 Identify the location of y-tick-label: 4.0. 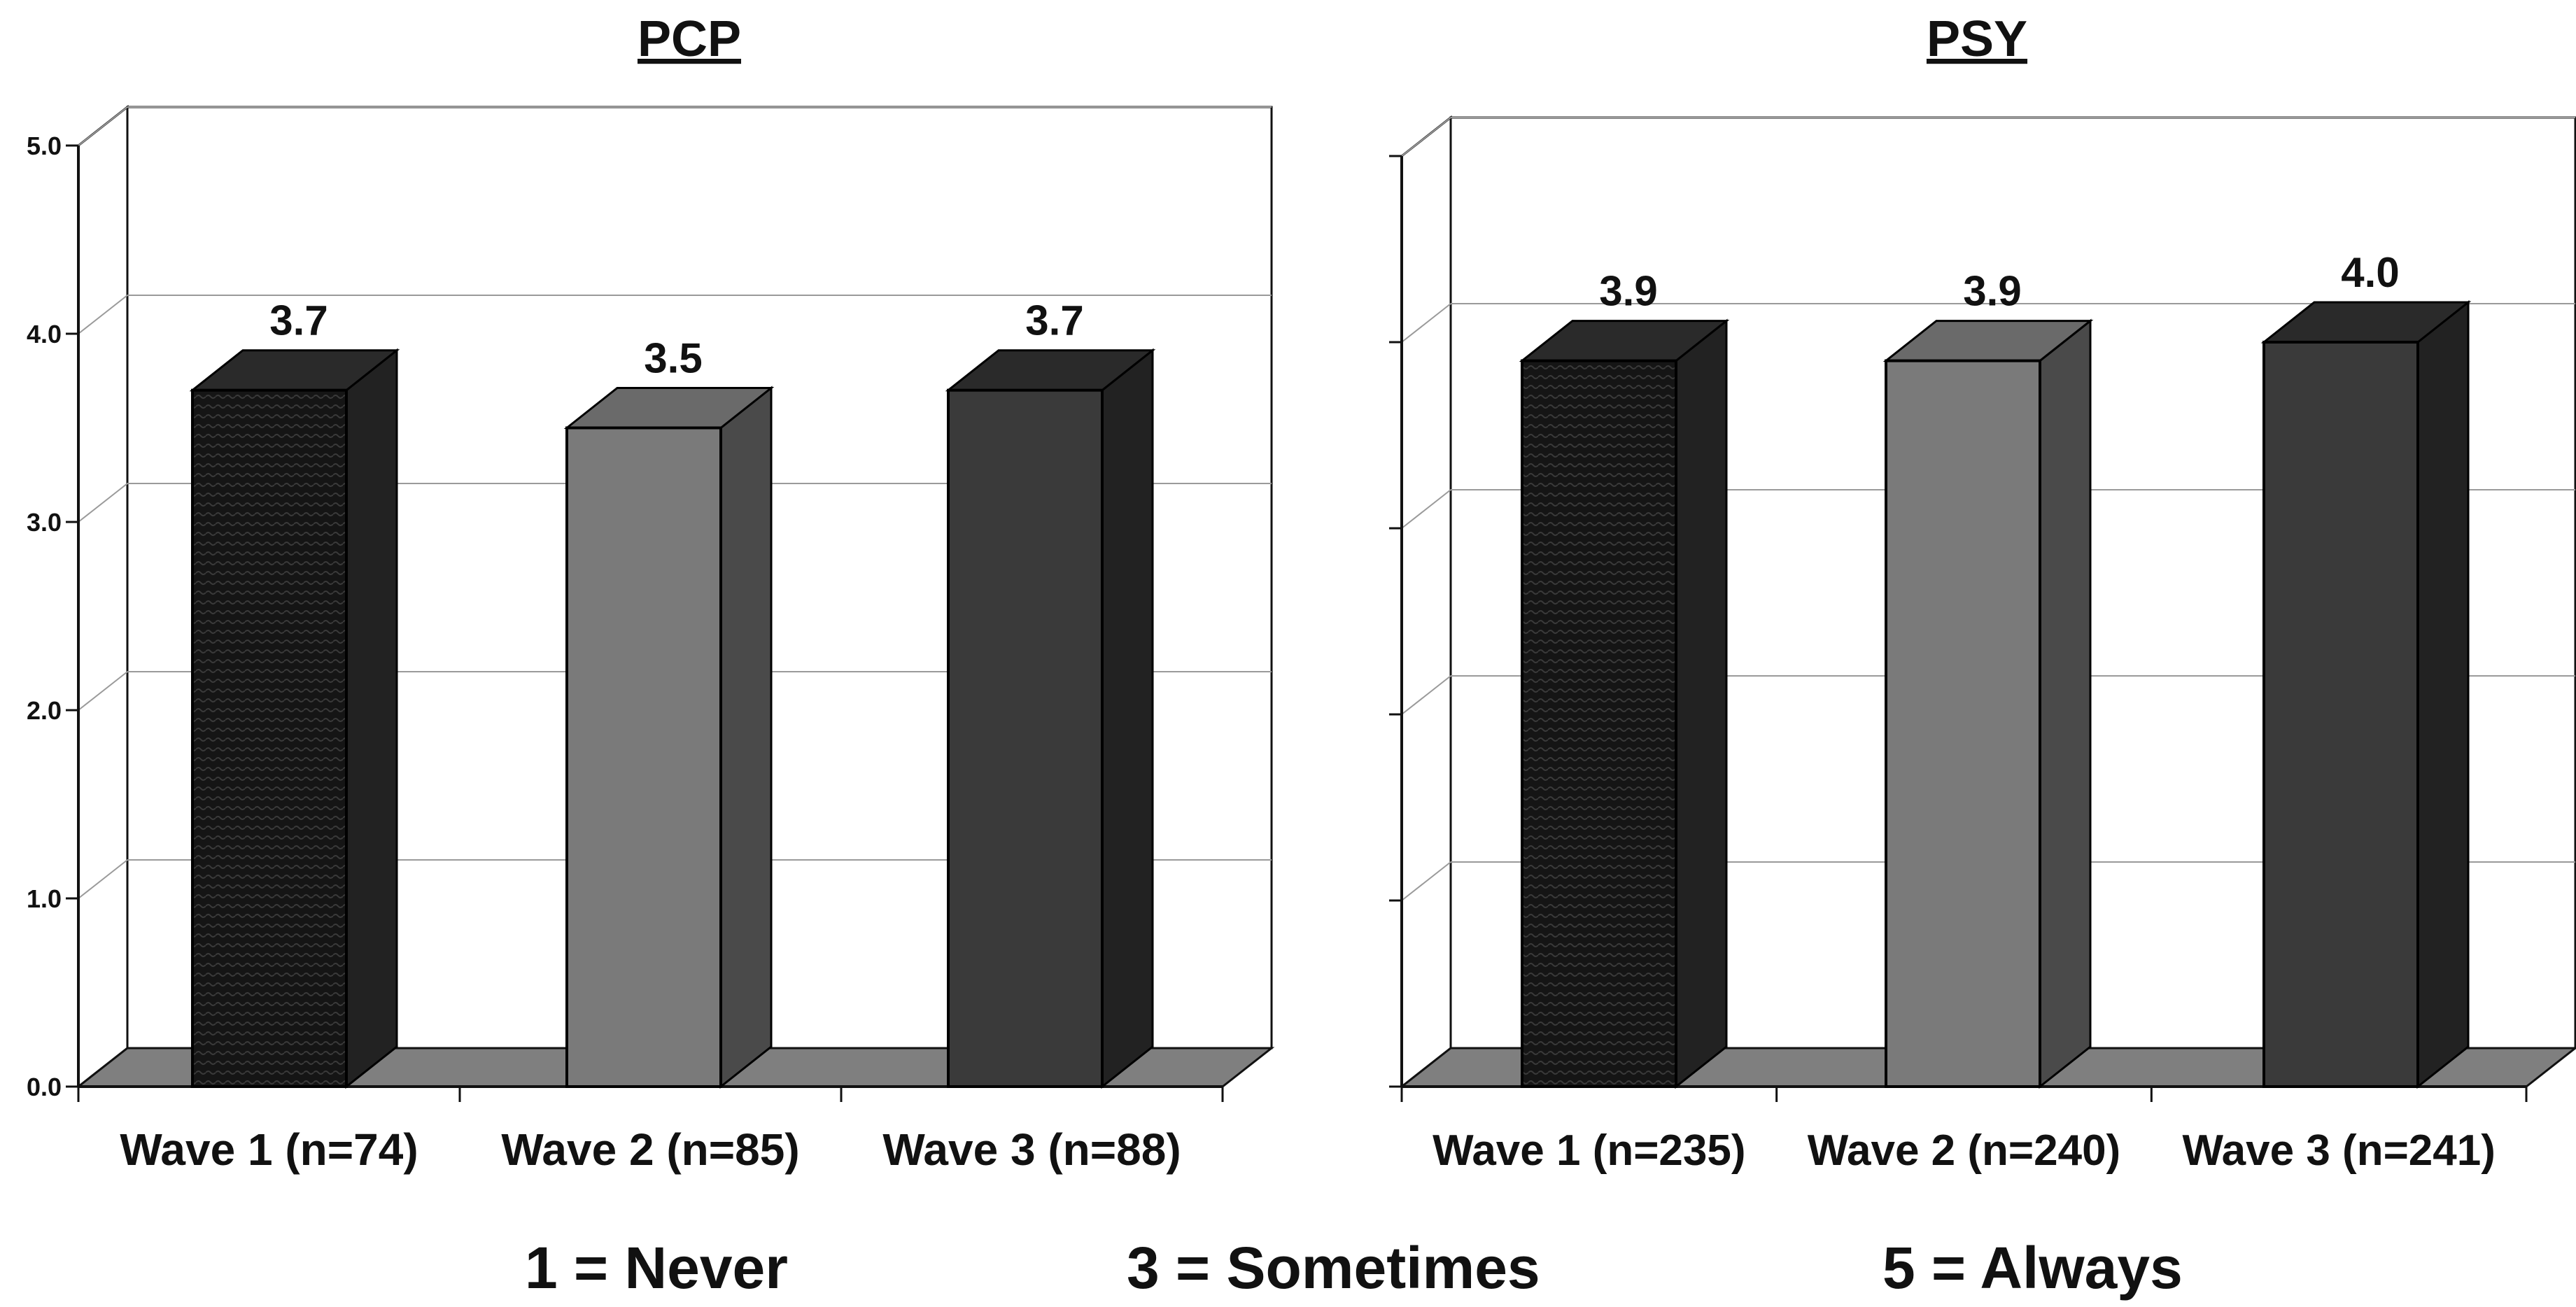
(44, 334).